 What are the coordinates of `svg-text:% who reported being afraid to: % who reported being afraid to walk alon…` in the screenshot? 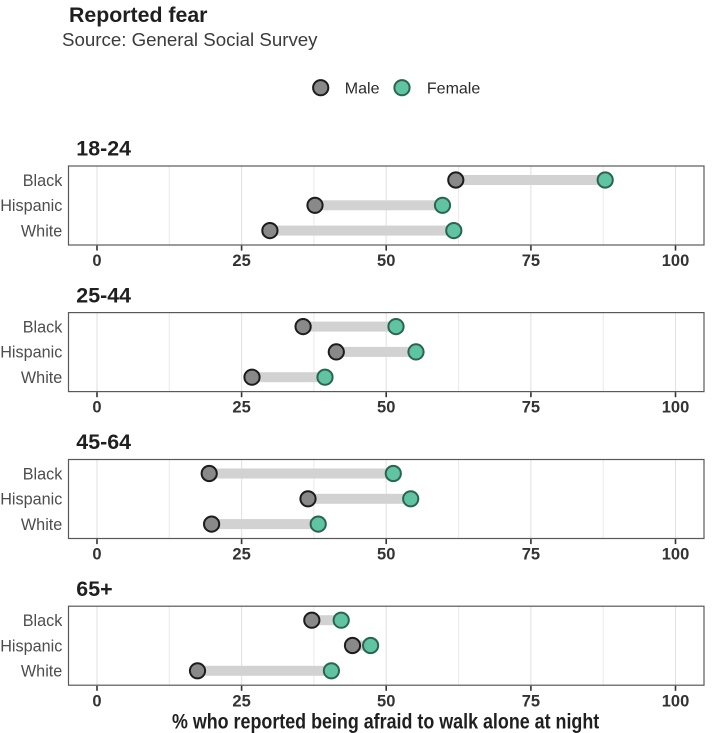 It's located at (386, 721).